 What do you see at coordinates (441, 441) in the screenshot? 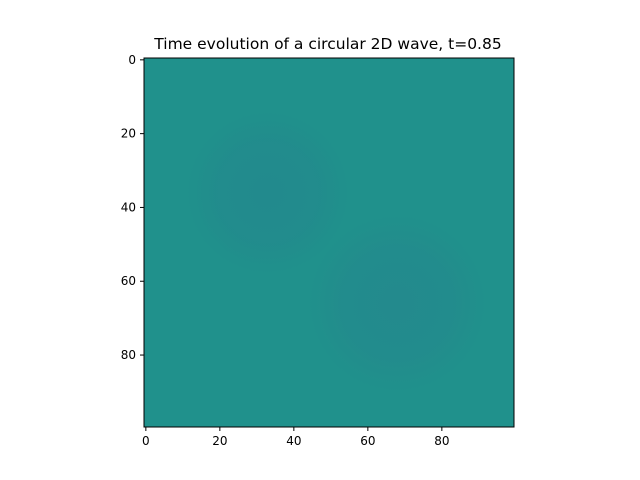
I see `x-tick-label: 80` at bounding box center [441, 441].